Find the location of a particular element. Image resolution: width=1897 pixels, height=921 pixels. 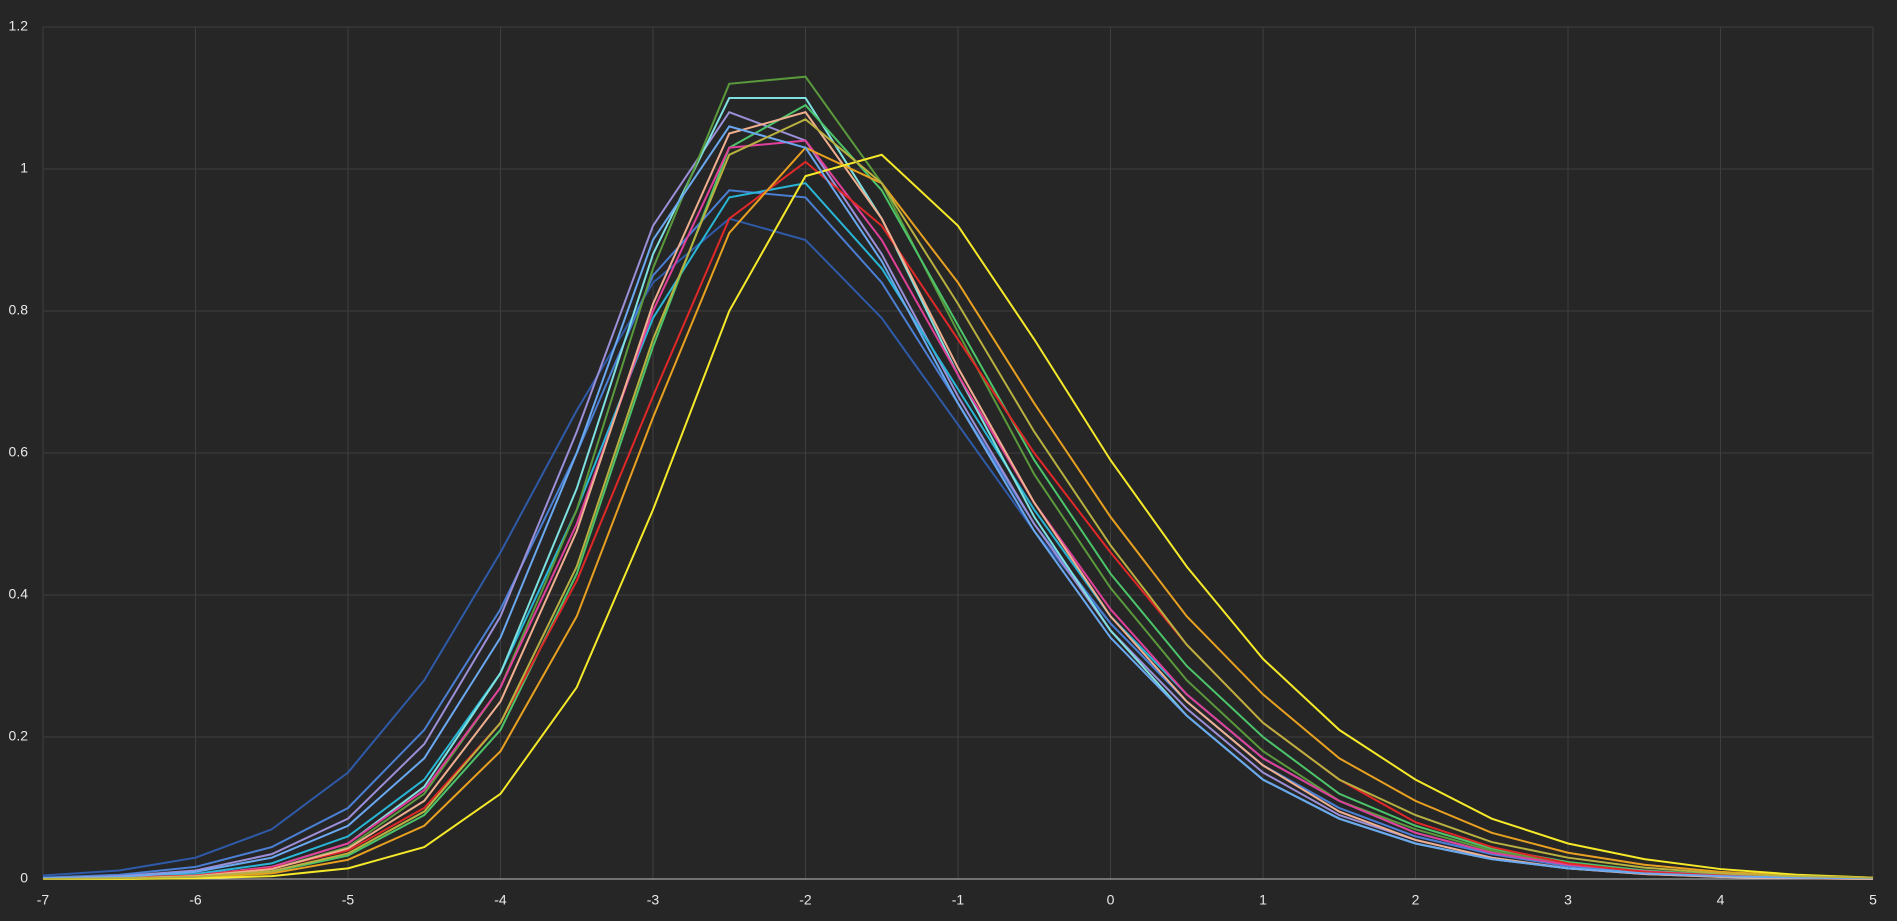

y-tick-label: 0.2 is located at coordinates (19, 736).